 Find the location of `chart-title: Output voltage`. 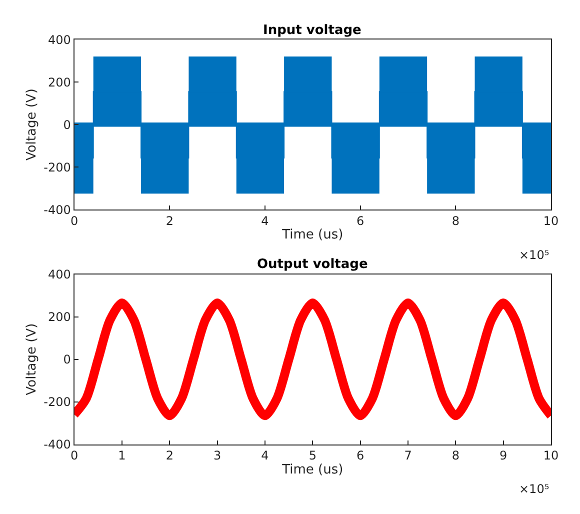

chart-title: Output voltage is located at coordinates (312, 264).